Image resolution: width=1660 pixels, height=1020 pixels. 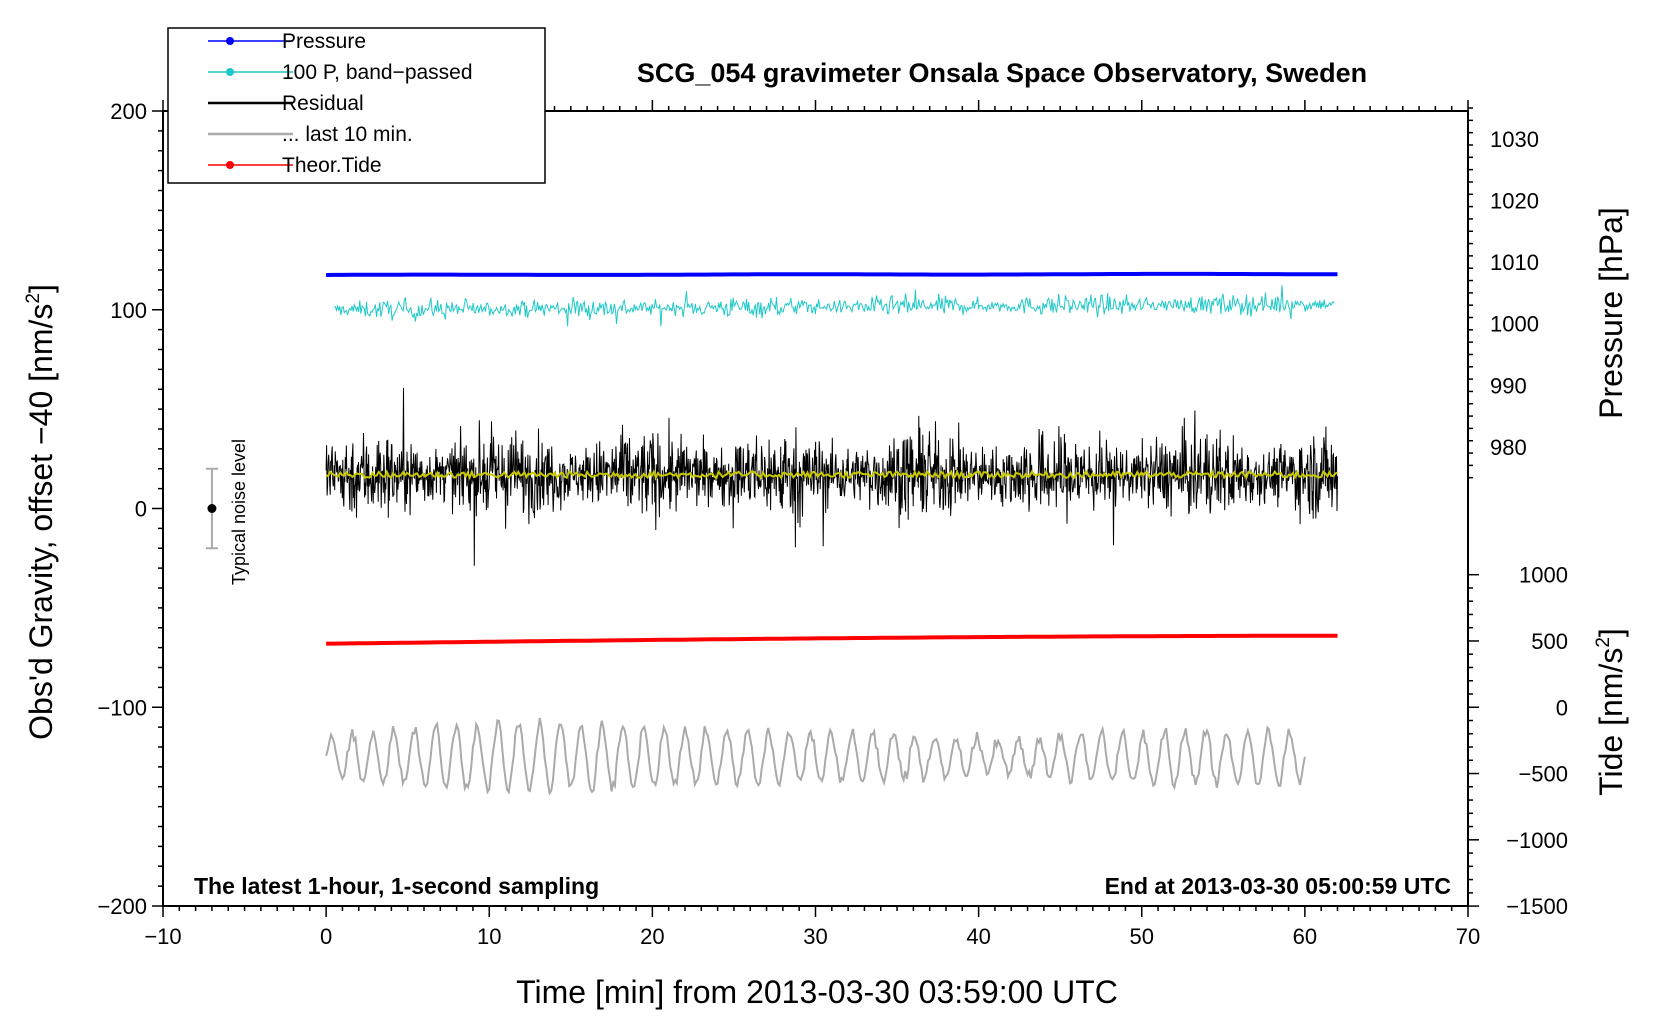 I want to click on x-tick-label: 30, so click(x=815, y=936).